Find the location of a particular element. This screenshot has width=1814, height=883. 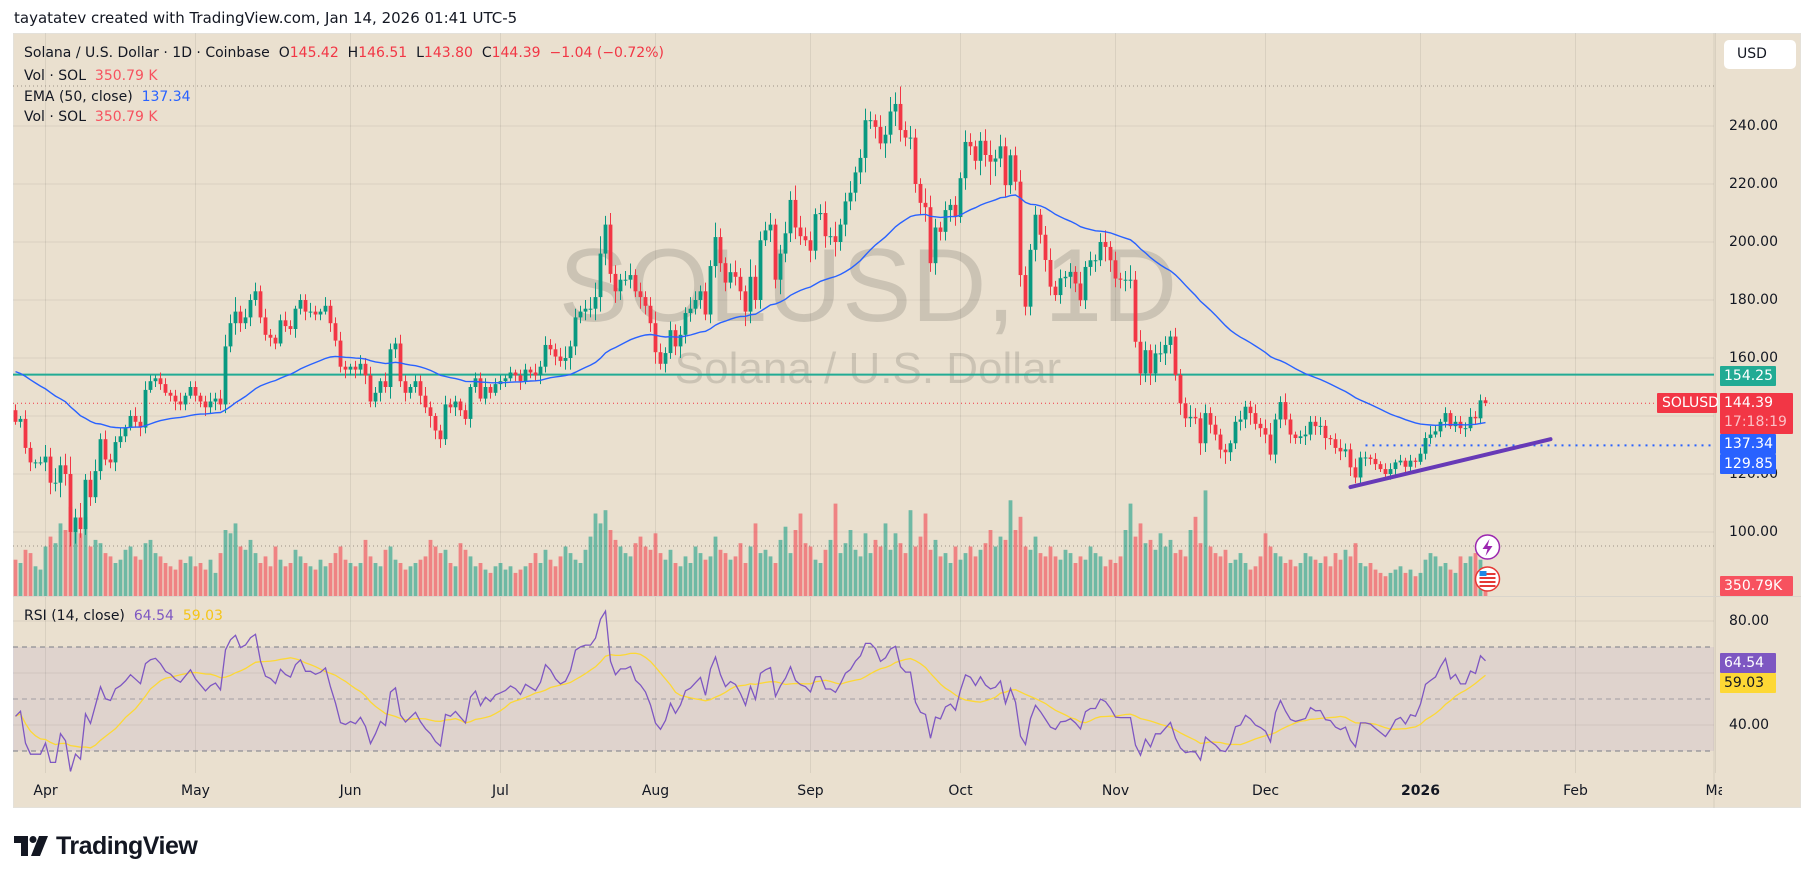

volume-tag: 350.79K is located at coordinates (1756, 586).